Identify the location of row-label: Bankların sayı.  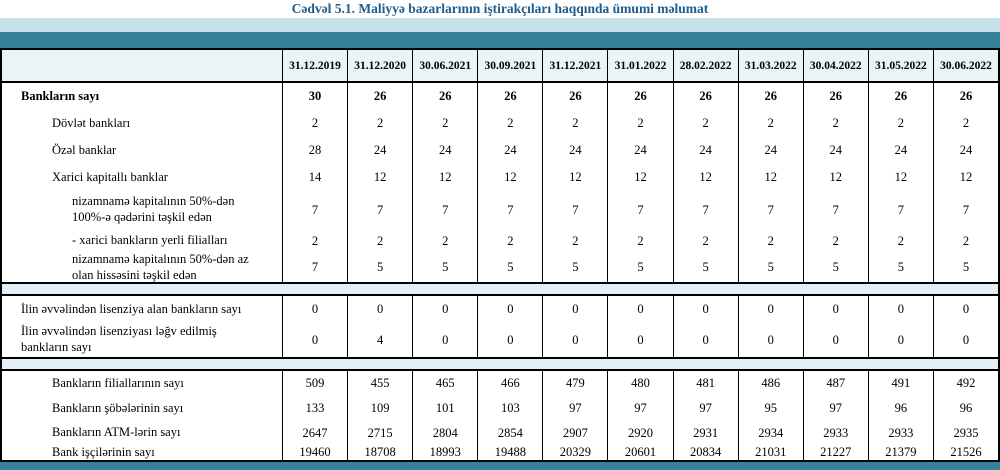
(60, 95).